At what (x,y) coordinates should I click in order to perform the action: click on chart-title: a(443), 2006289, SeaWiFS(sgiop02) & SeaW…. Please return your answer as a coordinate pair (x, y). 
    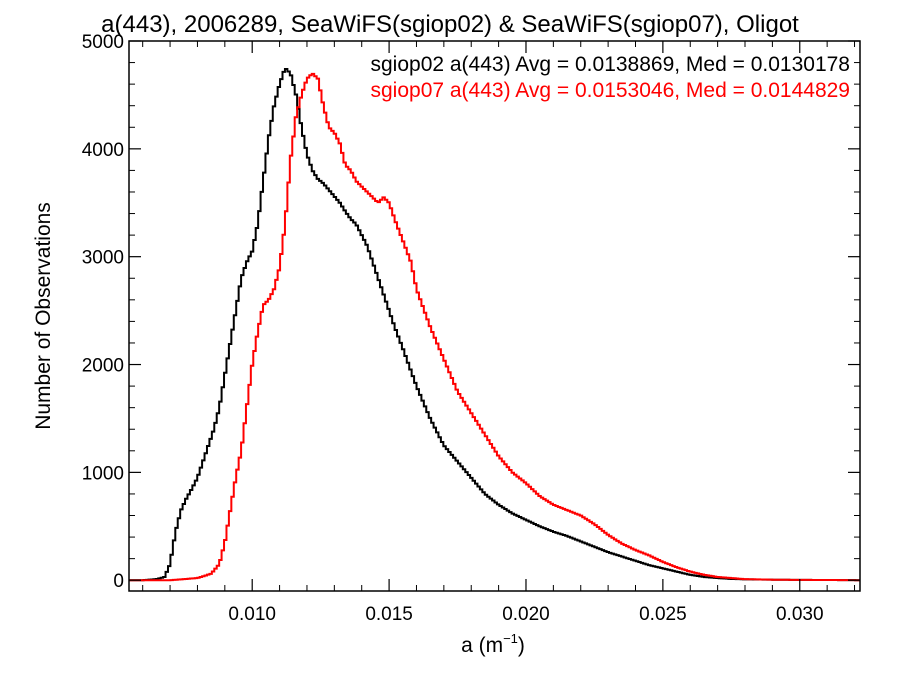
    Looking at the image, I should click on (450, 24).